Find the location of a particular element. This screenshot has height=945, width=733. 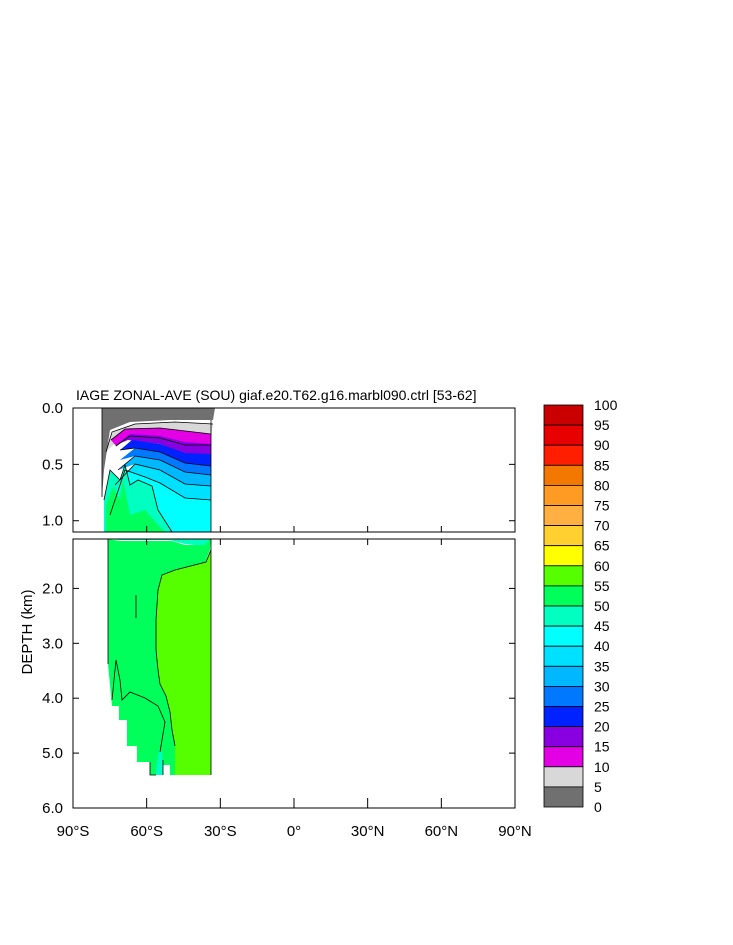

colorbar-label: 40 is located at coordinates (602, 646).